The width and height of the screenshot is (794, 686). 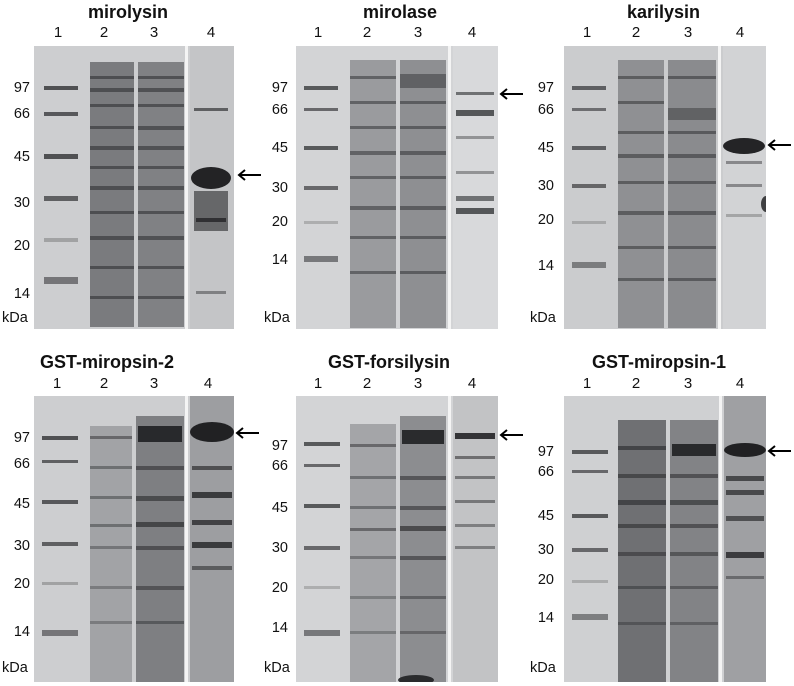 What do you see at coordinates (400, 12) in the screenshot?
I see `panel-title: mirolase` at bounding box center [400, 12].